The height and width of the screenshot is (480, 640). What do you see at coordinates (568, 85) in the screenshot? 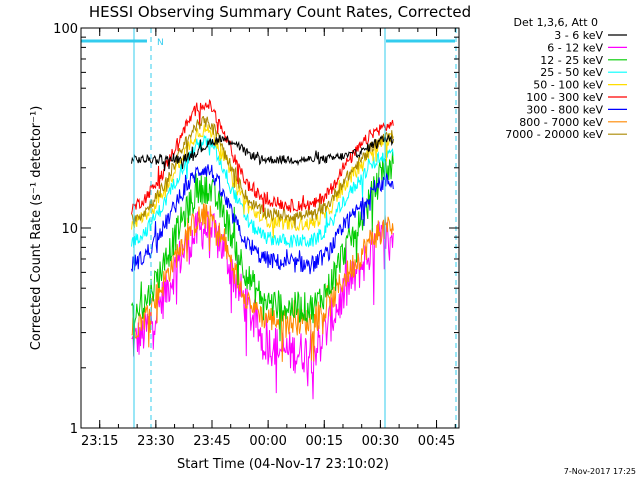
I see `legend-label: 50 - 100 keV` at bounding box center [568, 85].